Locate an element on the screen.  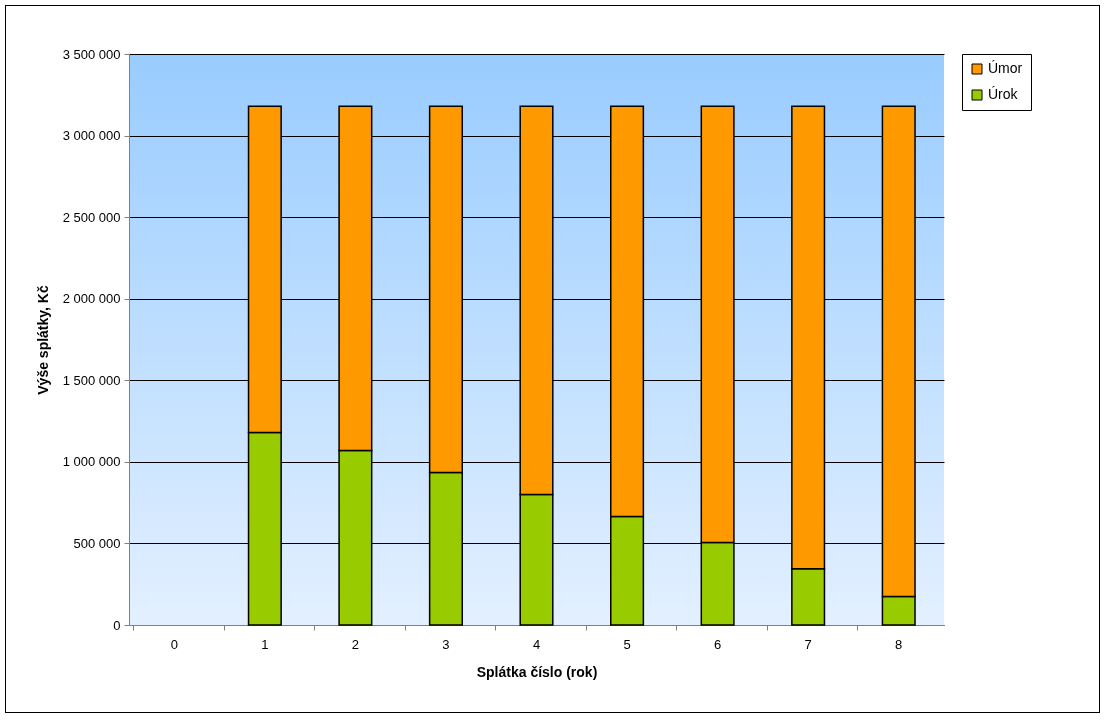
x-axis-title: Splátka číslo (rok) is located at coordinates (537, 671).